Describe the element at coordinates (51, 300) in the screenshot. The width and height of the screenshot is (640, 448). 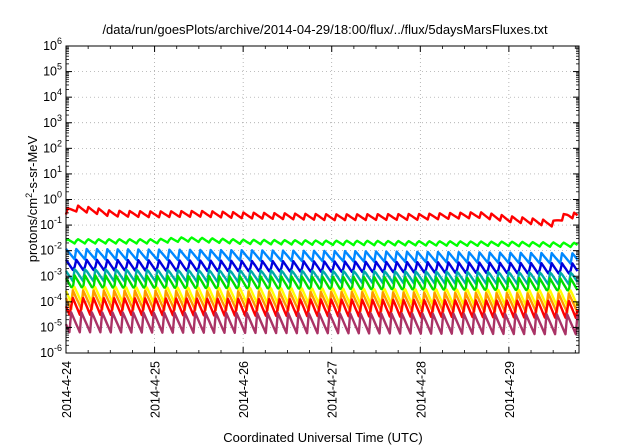
I see `y-tick-label: 10⁻⁴` at that location.